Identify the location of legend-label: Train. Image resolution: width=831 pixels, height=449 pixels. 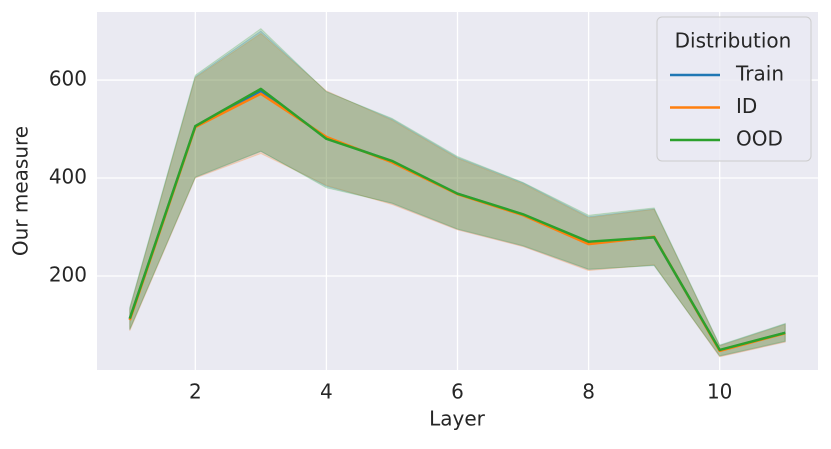
(759, 74).